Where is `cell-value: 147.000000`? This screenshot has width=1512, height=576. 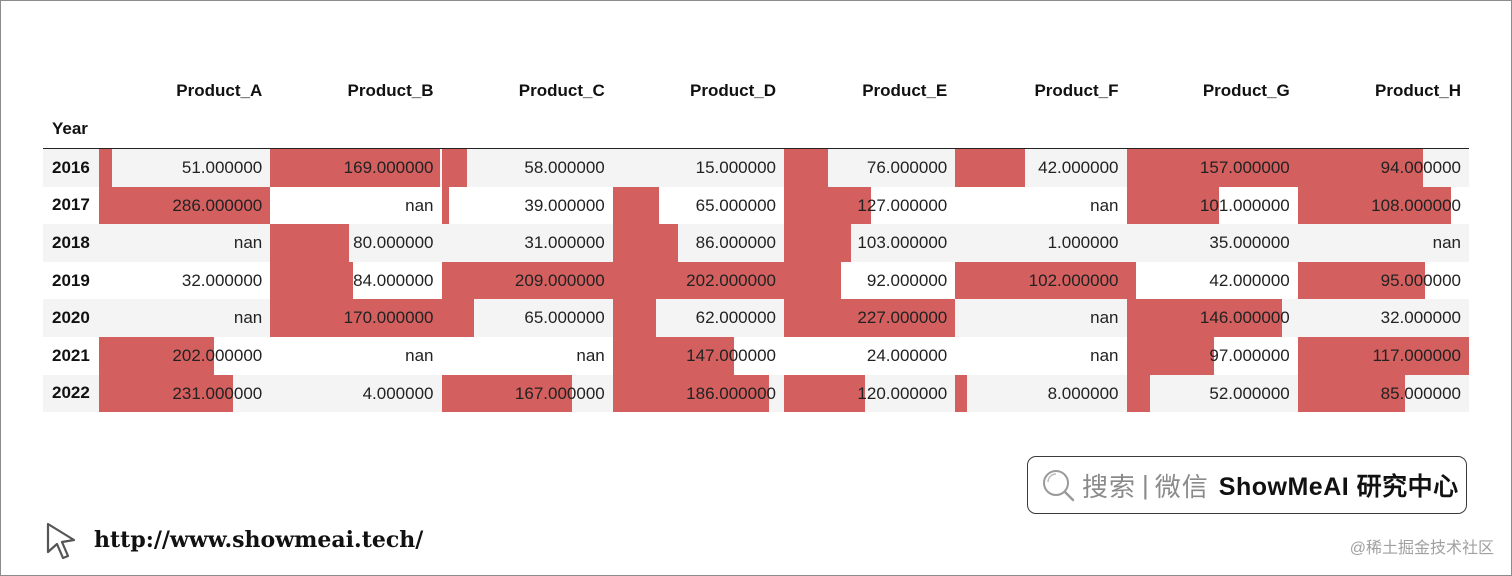 cell-value: 147.000000 is located at coordinates (731, 355).